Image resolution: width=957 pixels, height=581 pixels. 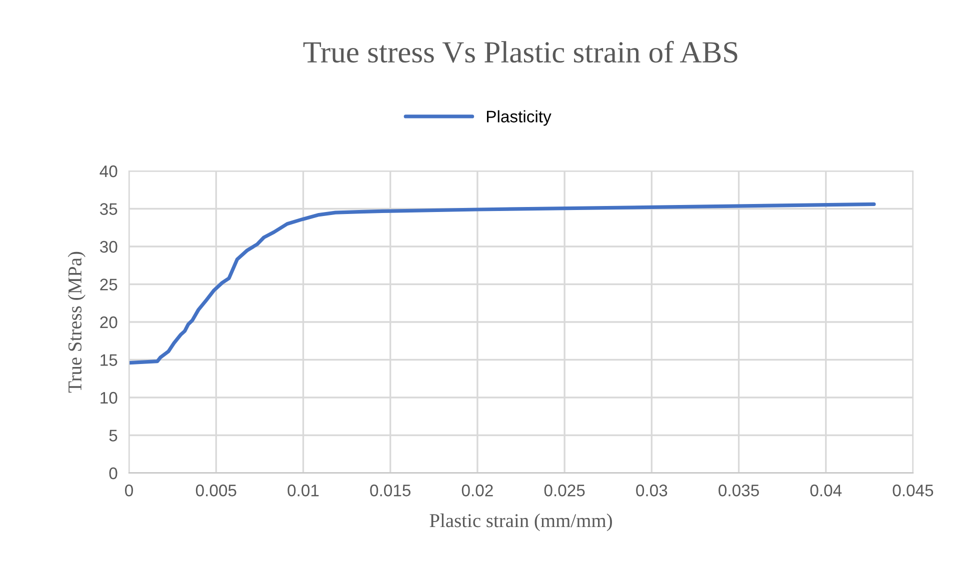 I want to click on y-tick-label: 10, so click(x=109, y=398).